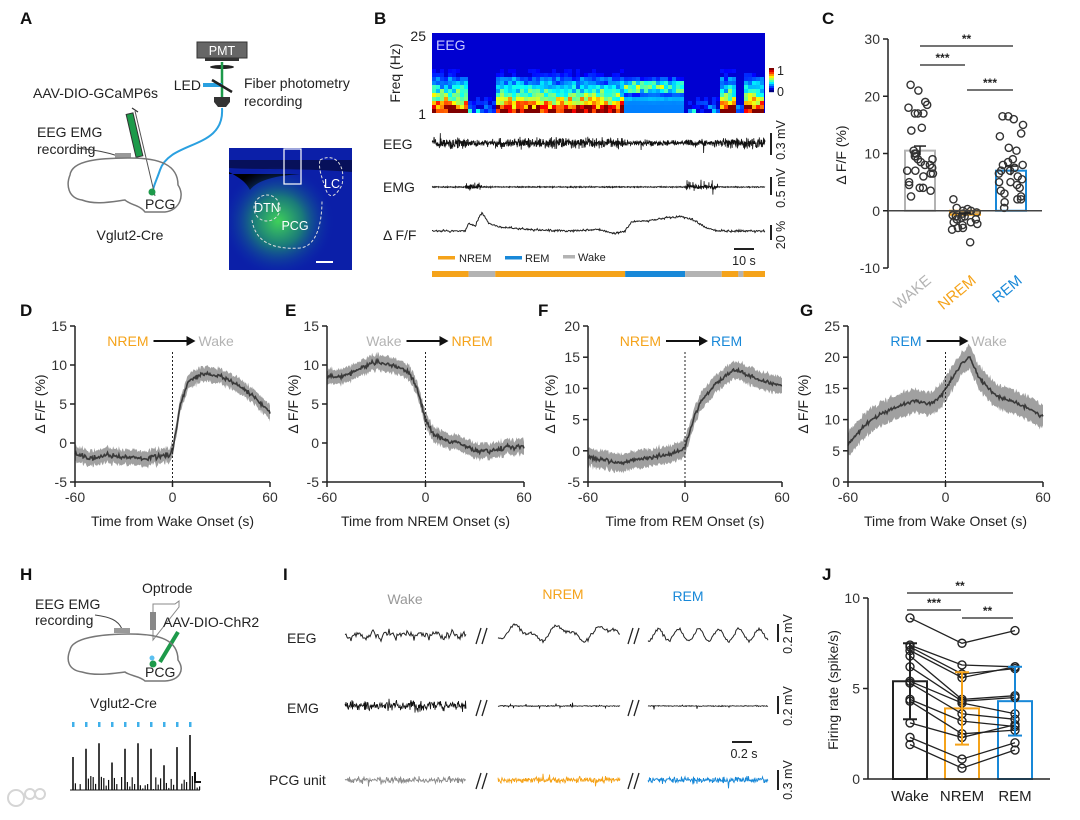 This screenshot has height=820, width=1080. Describe the element at coordinates (292, 166) in the screenshot. I see `fiber-track` at that location.